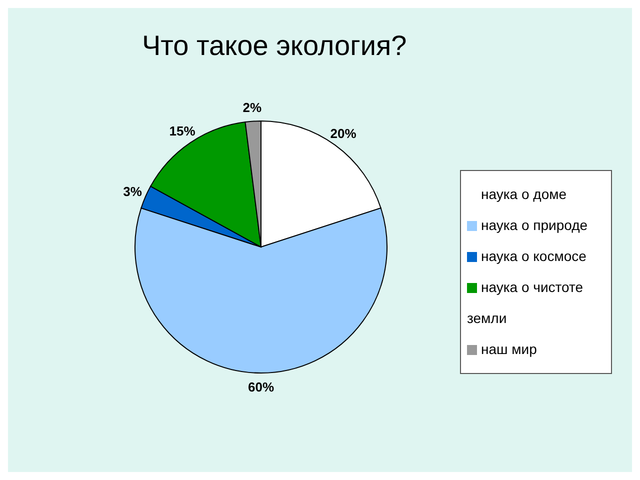 Image resolution: width=640 pixels, height=480 pixels. Describe the element at coordinates (182, 131) in the screenshot. I see `data-label: 15%` at that location.